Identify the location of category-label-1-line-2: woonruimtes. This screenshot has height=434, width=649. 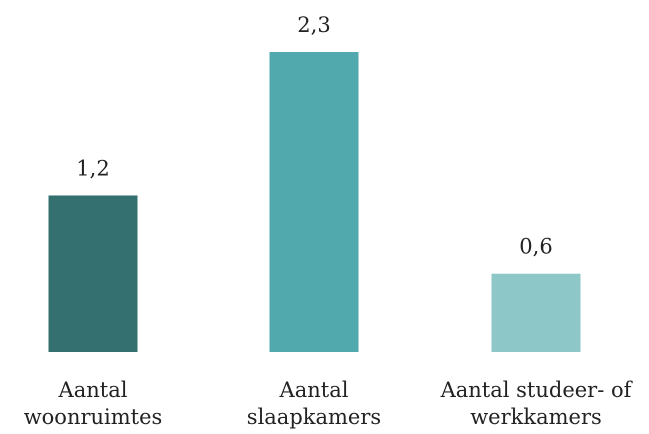
(93, 417).